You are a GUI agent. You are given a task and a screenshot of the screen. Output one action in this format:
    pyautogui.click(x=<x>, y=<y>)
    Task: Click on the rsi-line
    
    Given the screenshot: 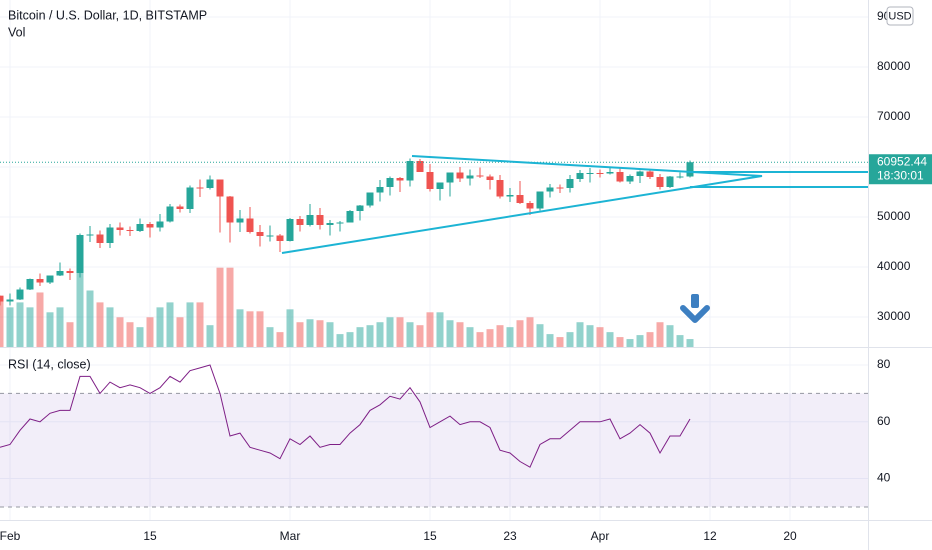 What is the action you would take?
    pyautogui.click(x=345, y=416)
    